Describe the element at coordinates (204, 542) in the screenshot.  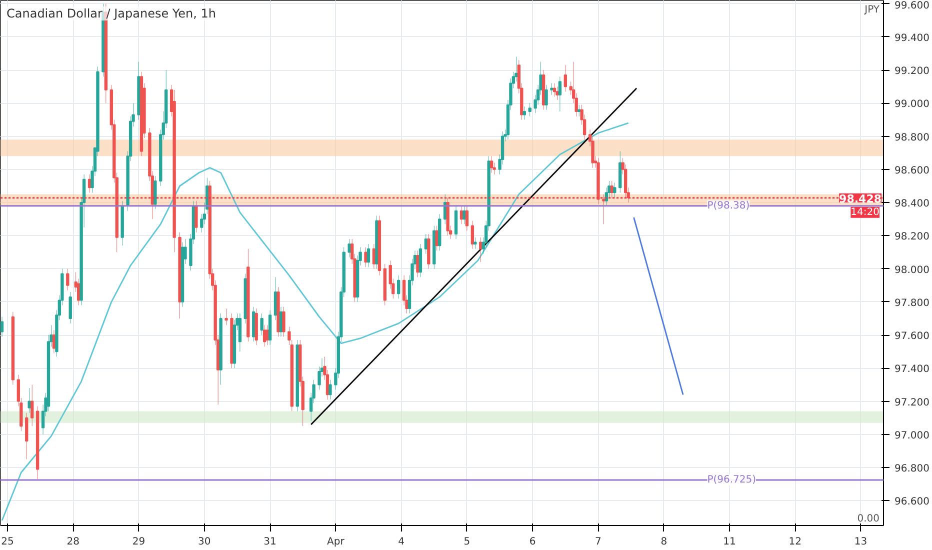
I see `x-tick-label: 30` at that location.